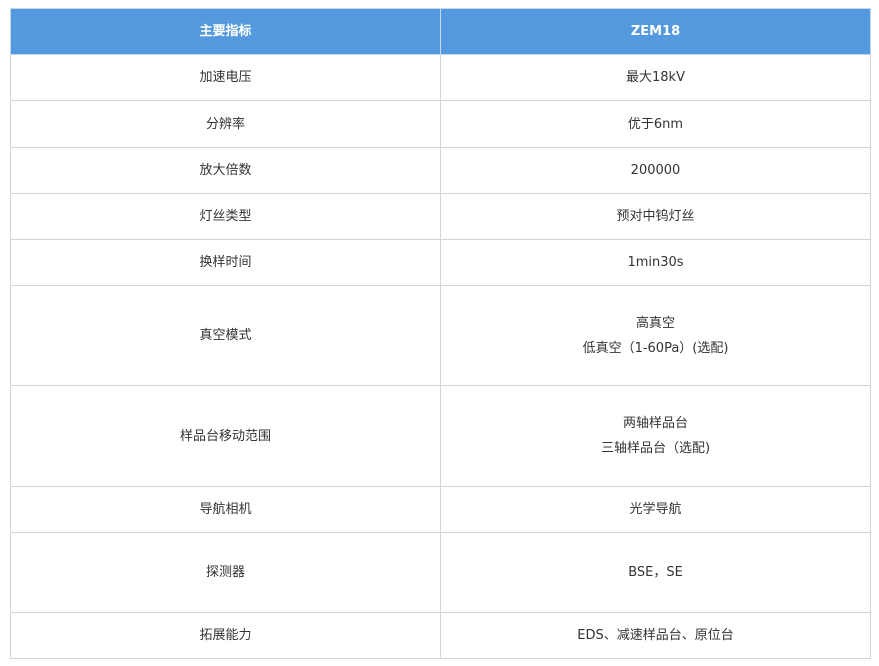 The image size is (879, 666). What do you see at coordinates (655, 31) in the screenshot?
I see `header-model: ZEM18` at bounding box center [655, 31].